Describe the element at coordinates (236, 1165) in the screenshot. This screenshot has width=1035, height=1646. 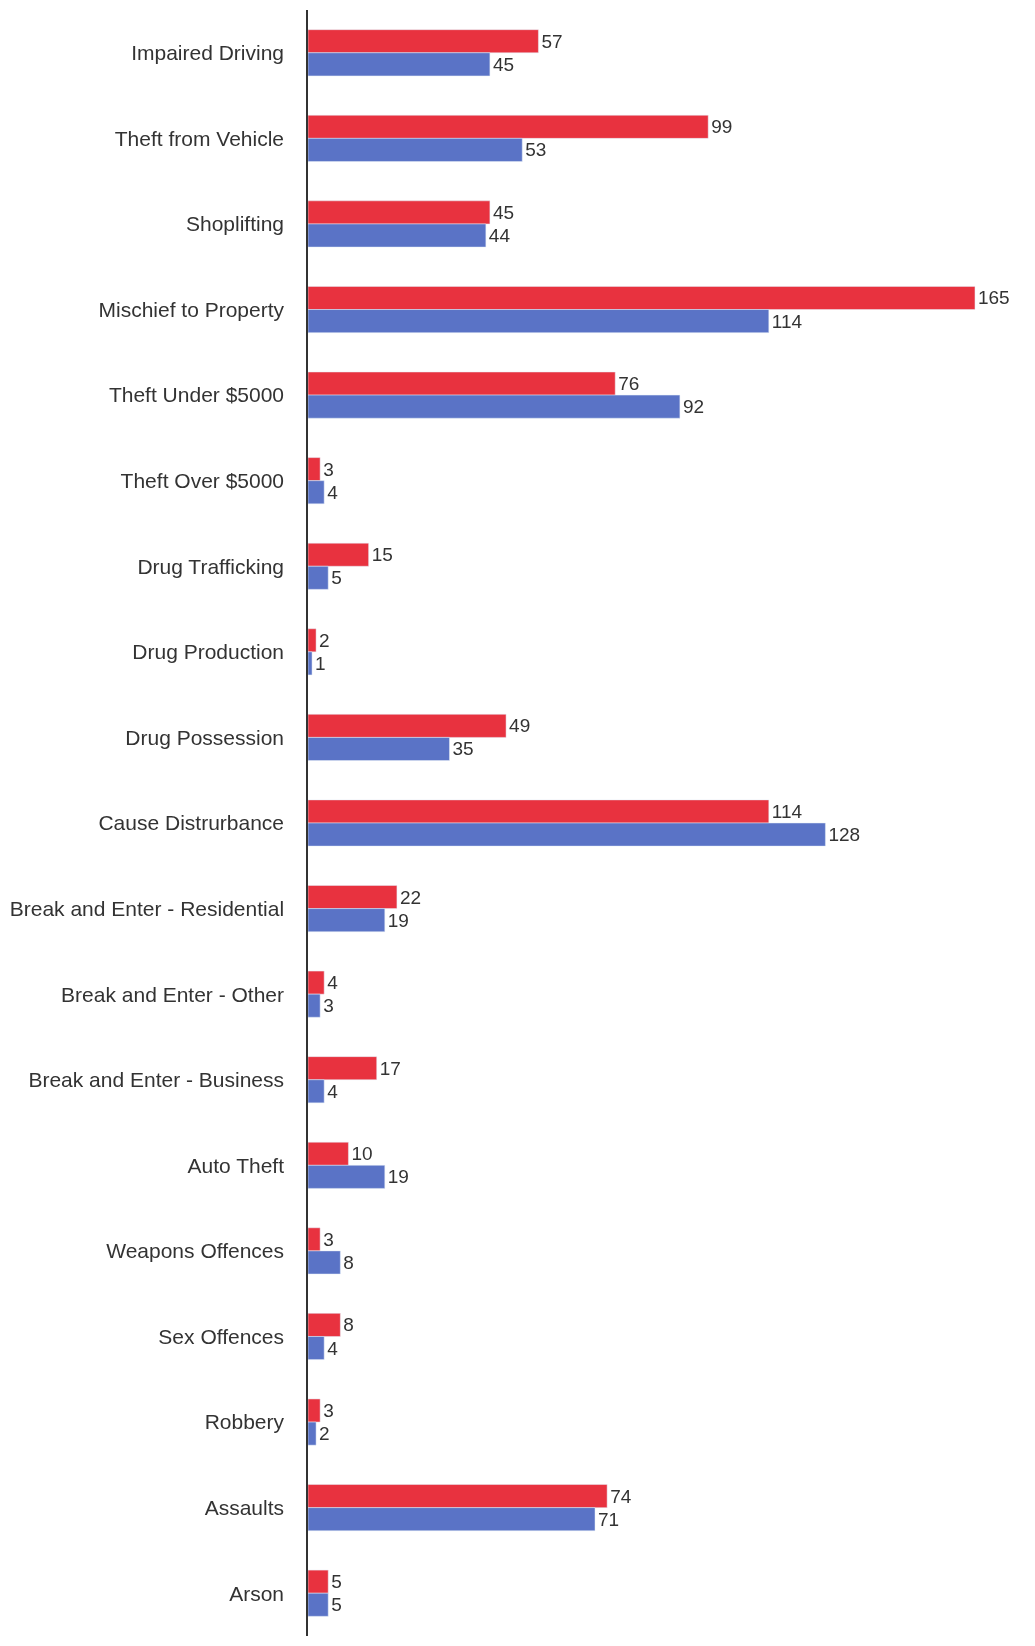
I see `y-tick-label: Auto Theft` at that location.